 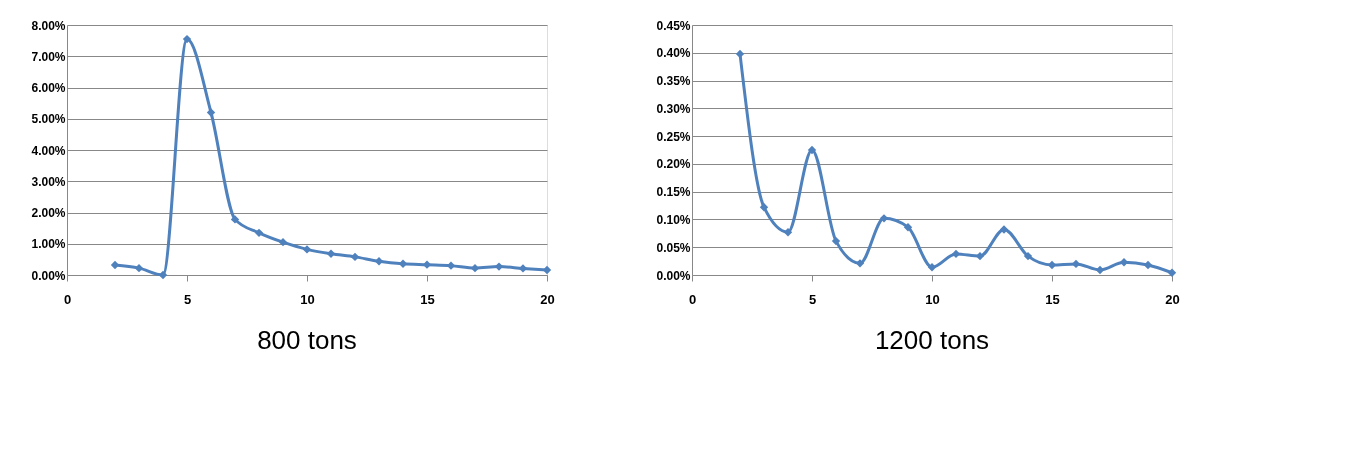 I want to click on text: 1200 tons, so click(x=932, y=340).